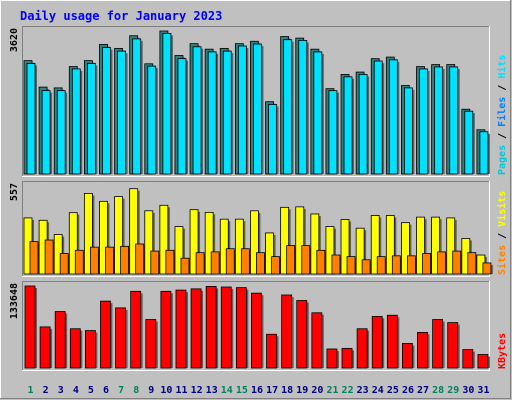  What do you see at coordinates (438, 390) in the screenshot?
I see `x-tick-label: 28` at bounding box center [438, 390].